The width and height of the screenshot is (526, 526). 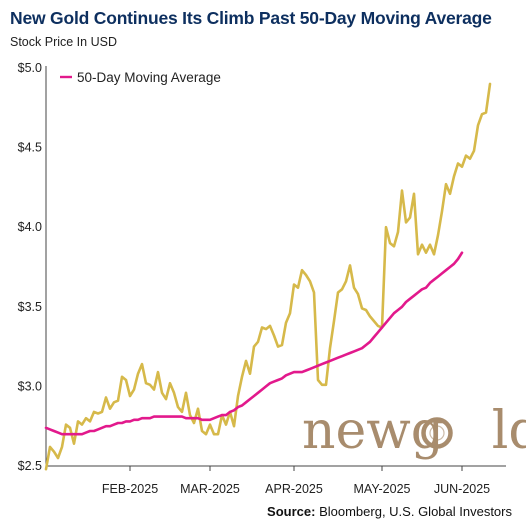 I want to click on legend: 50-Day Moving Average, so click(x=140, y=77).